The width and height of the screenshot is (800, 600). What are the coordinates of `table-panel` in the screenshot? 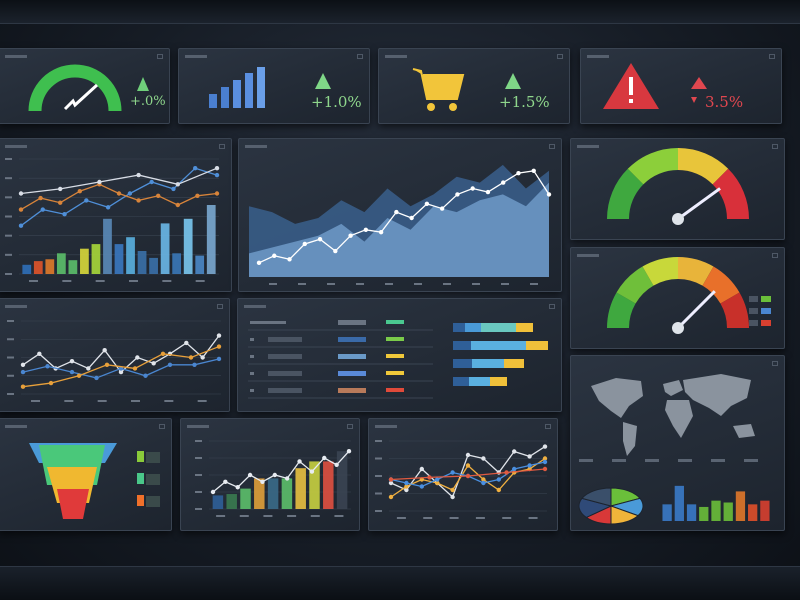 It's located at (399, 355).